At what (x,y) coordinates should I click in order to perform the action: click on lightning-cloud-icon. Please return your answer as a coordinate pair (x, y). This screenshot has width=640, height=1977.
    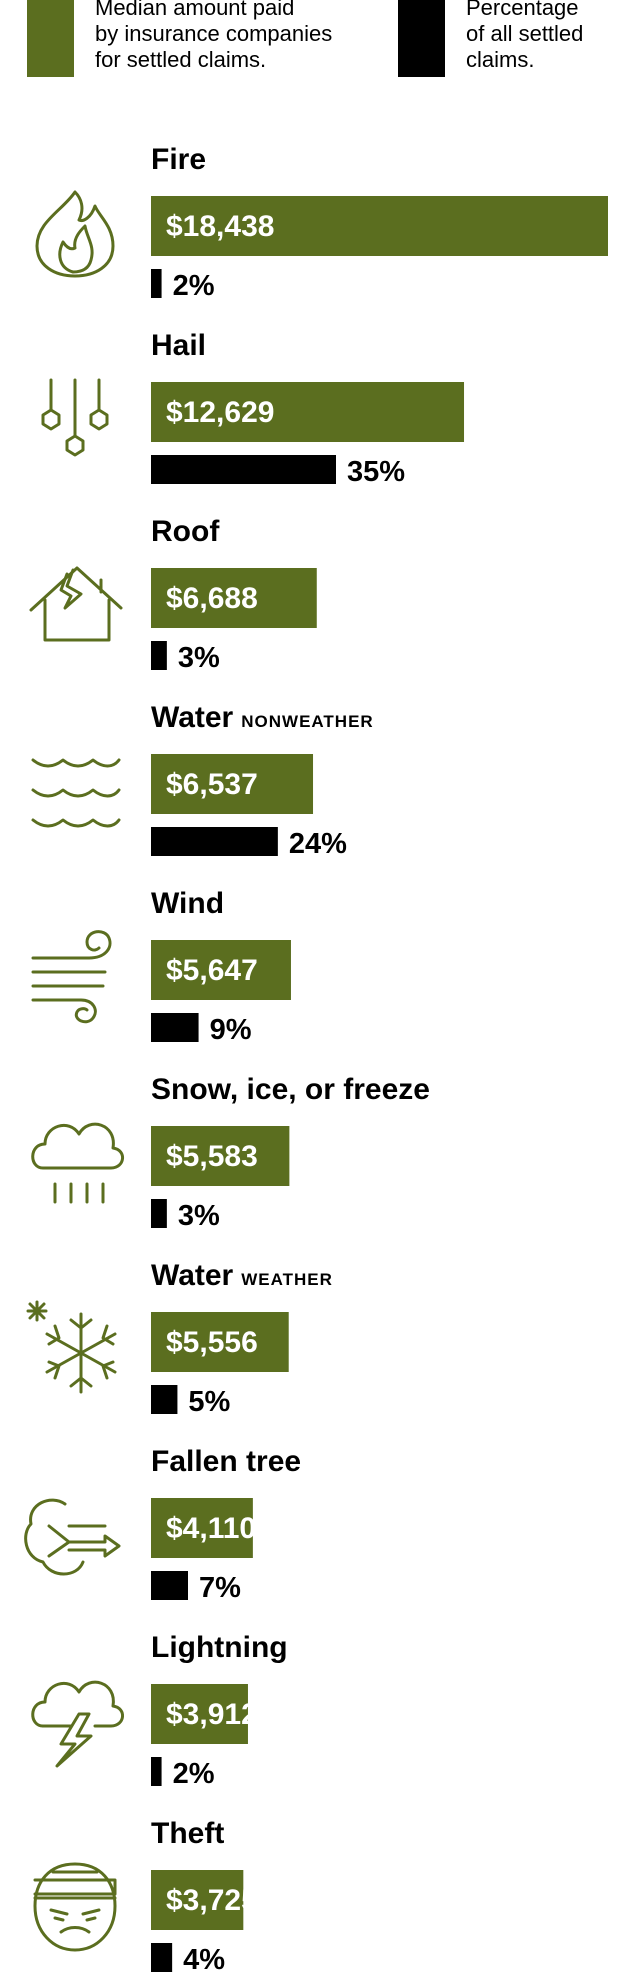
    Looking at the image, I should click on (77, 1724).